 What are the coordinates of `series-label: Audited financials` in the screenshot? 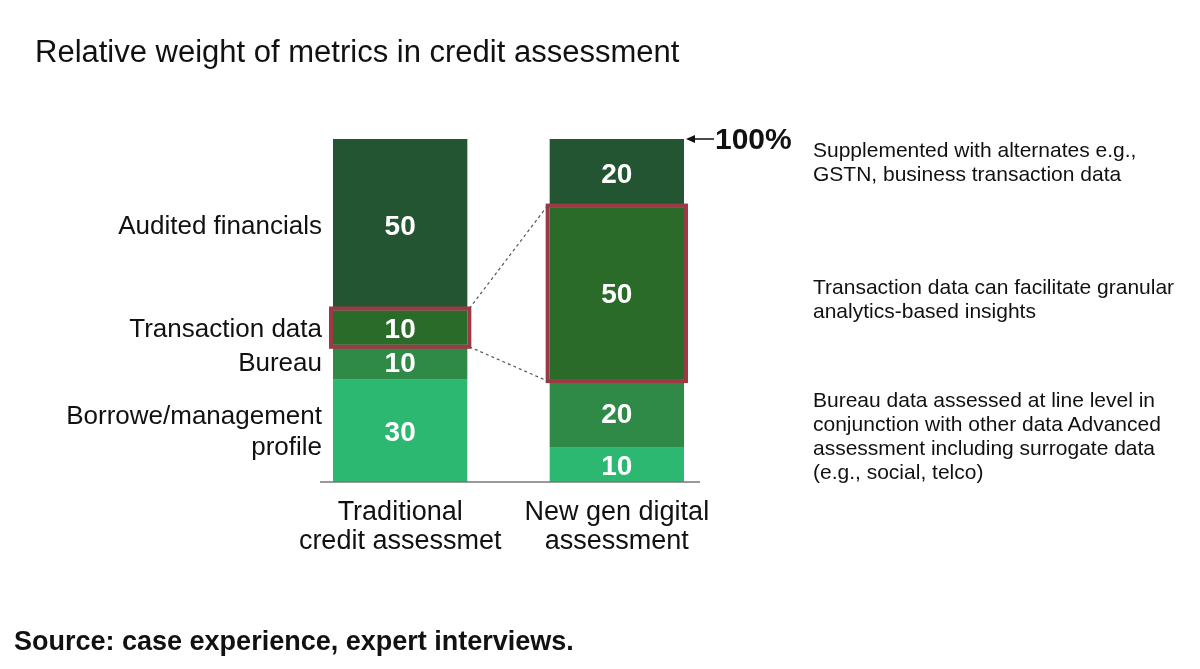 It's located at (220, 224).